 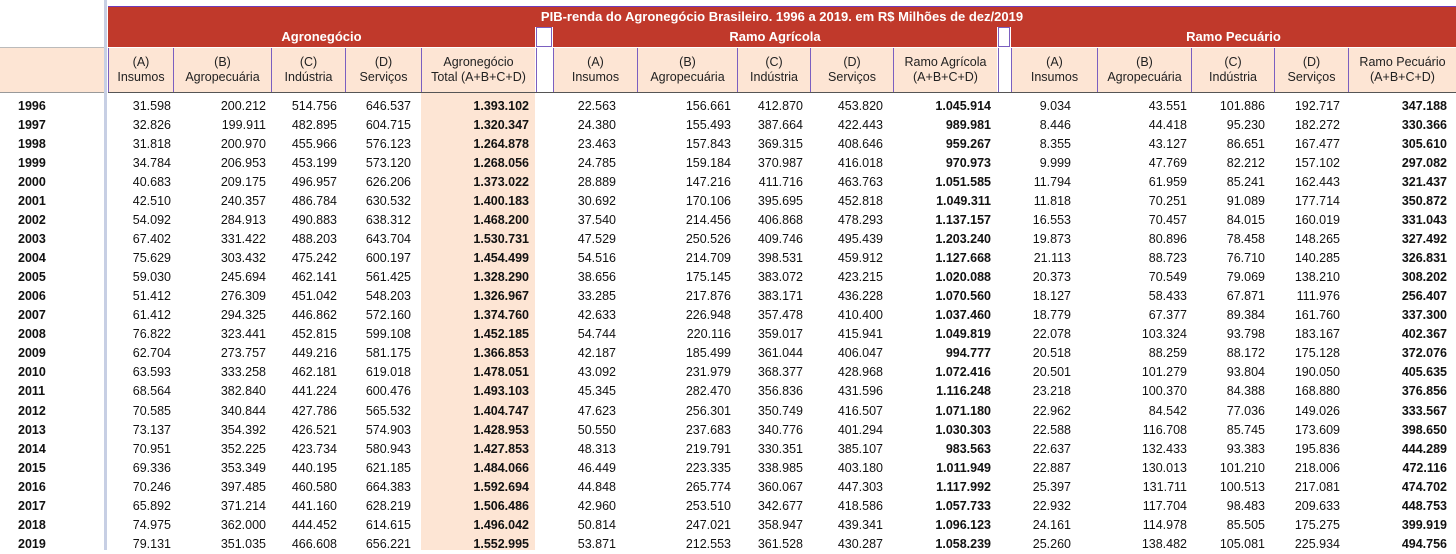 What do you see at coordinates (1164, 448) in the screenshot?
I see `value-cell: 132.433` at bounding box center [1164, 448].